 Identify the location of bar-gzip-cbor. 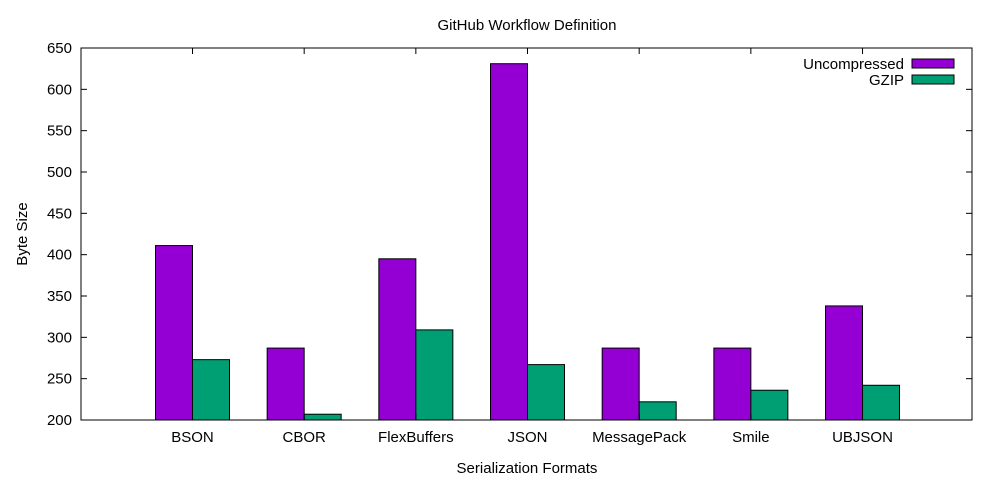
(322, 417).